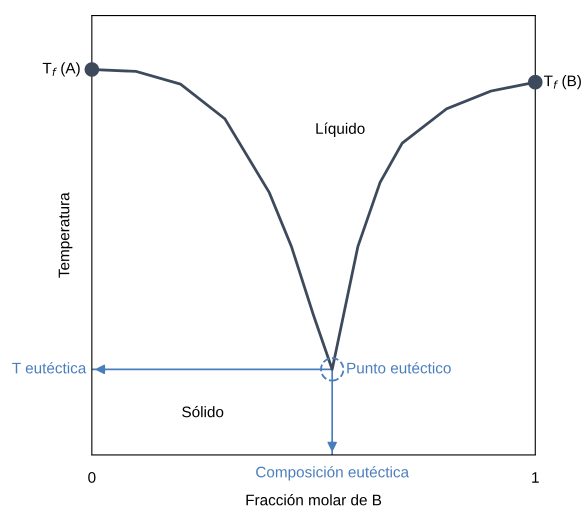  What do you see at coordinates (333, 473) in the screenshot?
I see `ref-line-label: Composición eutéctica` at bounding box center [333, 473].